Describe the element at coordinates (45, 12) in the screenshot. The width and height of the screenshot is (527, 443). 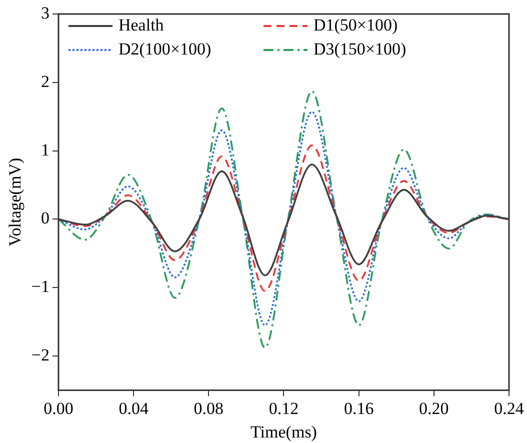
I see `y-tick-label: 3` at that location.